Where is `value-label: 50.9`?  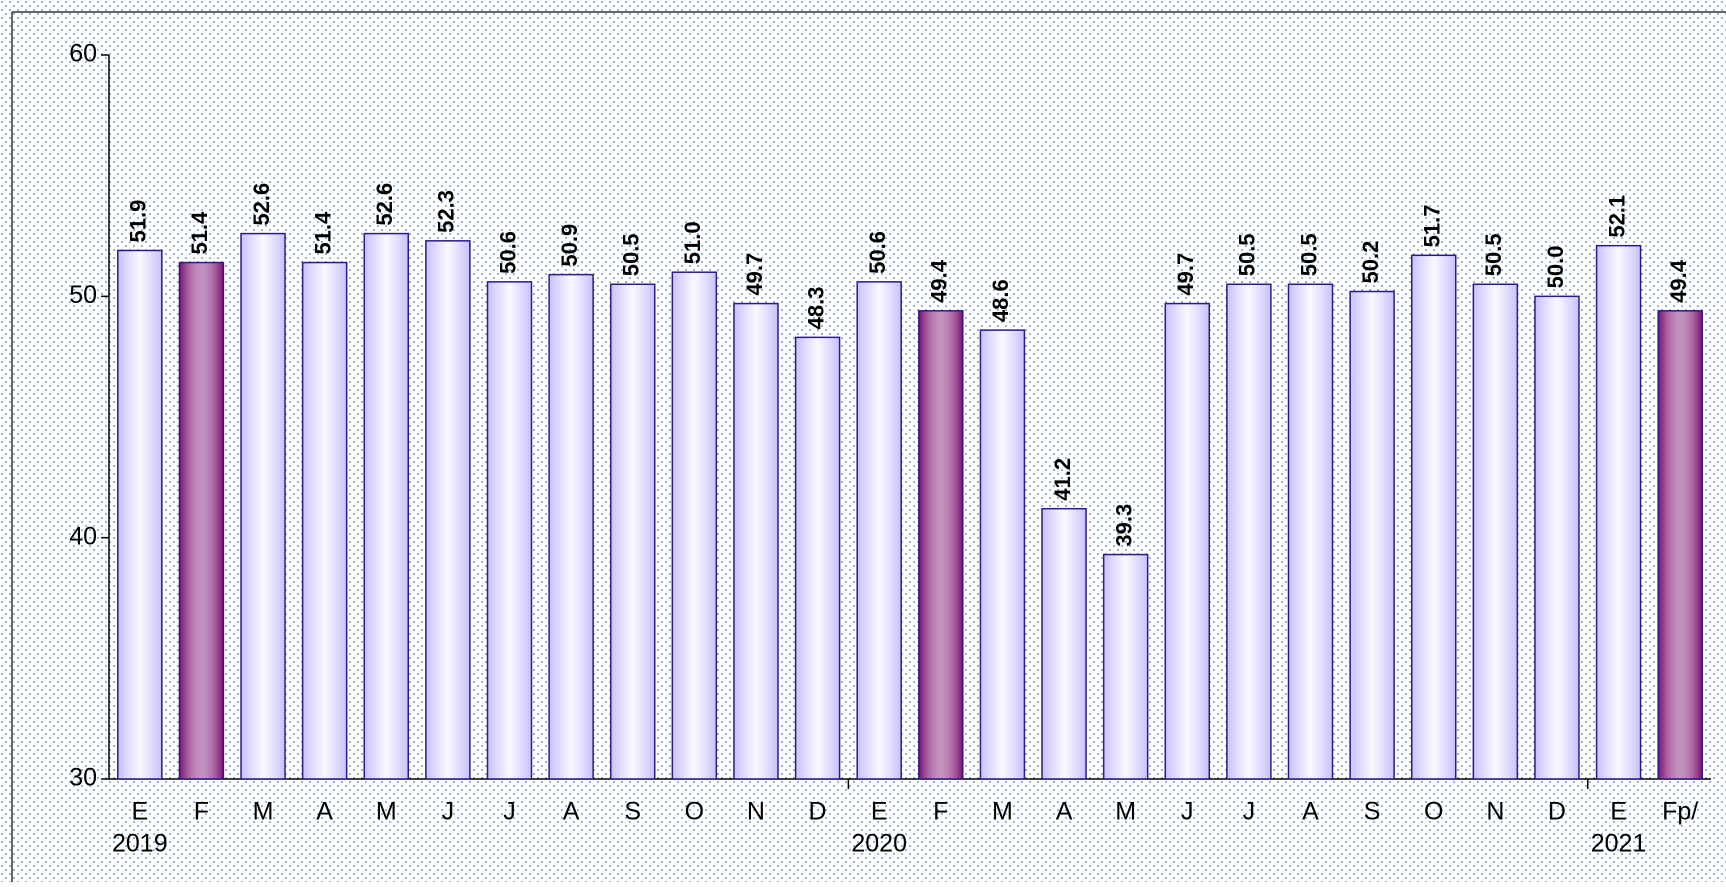 value-label: 50.9 is located at coordinates (569, 245).